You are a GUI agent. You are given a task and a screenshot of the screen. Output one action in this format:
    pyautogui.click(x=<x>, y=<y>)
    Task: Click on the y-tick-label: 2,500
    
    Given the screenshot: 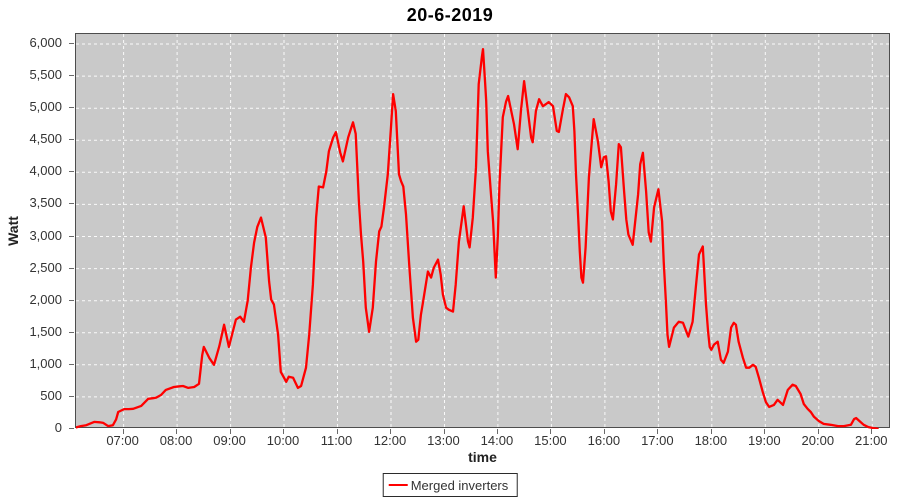 What is the action you would take?
    pyautogui.click(x=45, y=267)
    